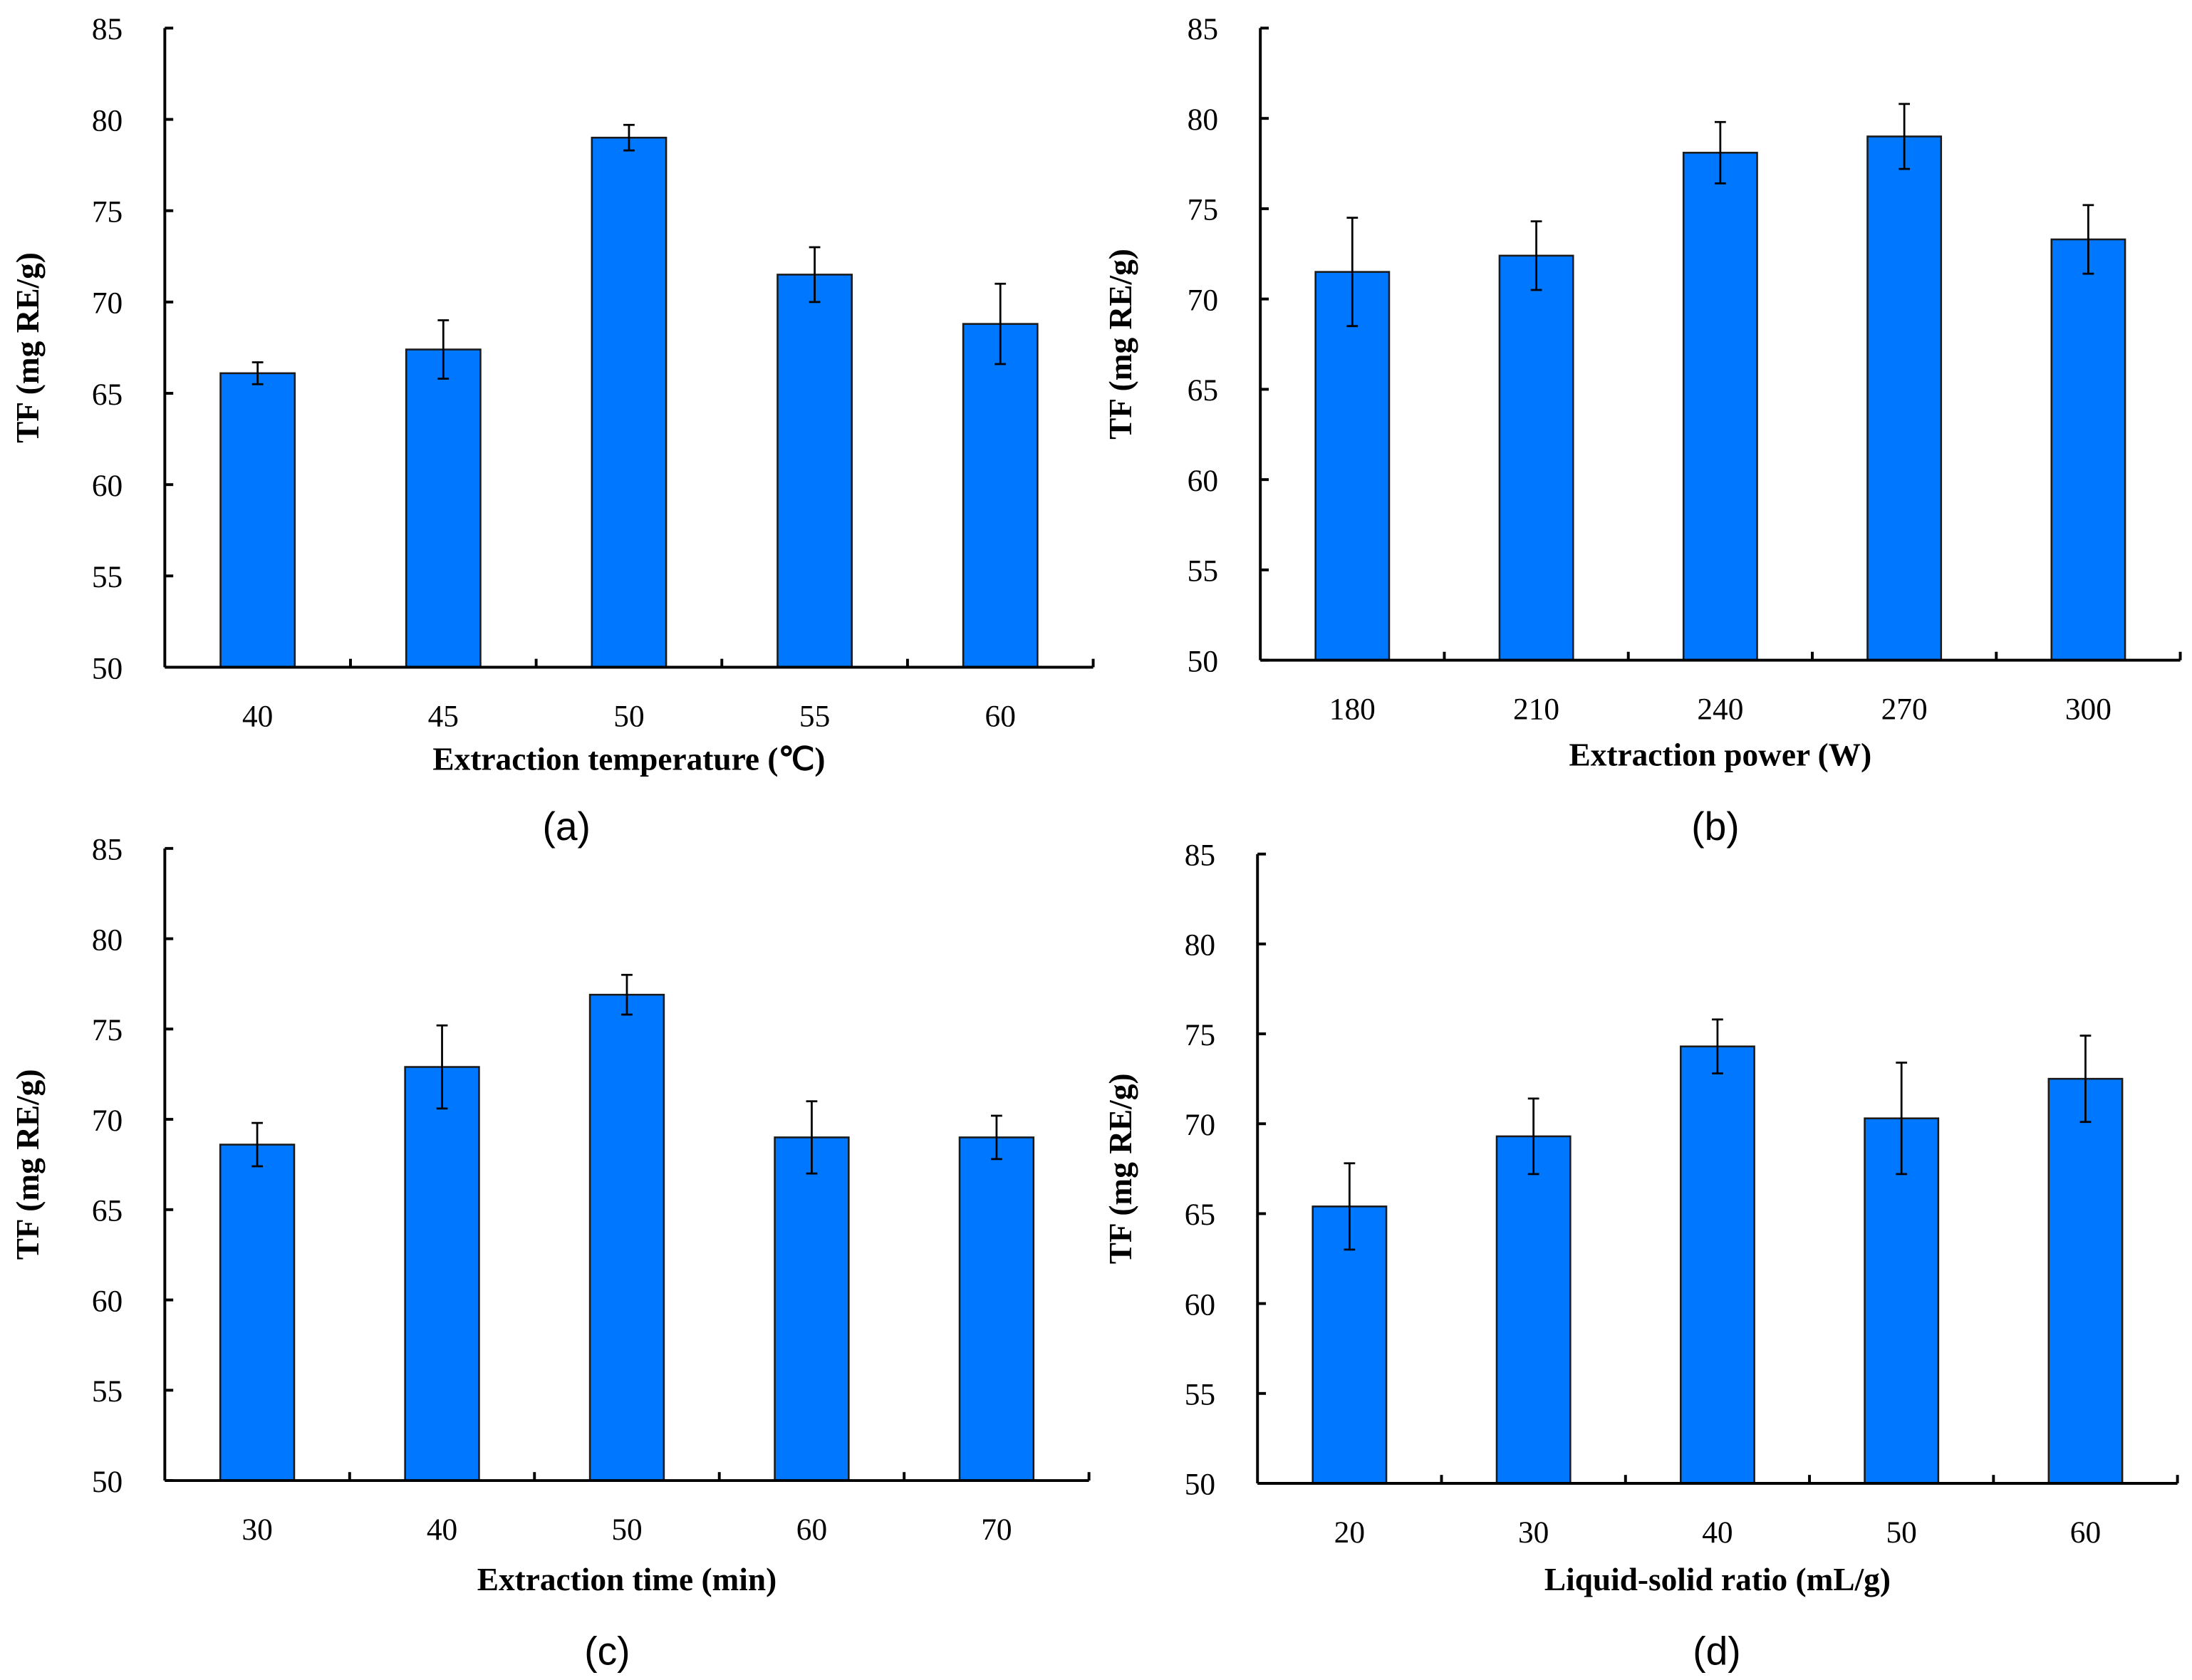  What do you see at coordinates (607, 1651) in the screenshot?
I see `panel-caption: (c)` at bounding box center [607, 1651].